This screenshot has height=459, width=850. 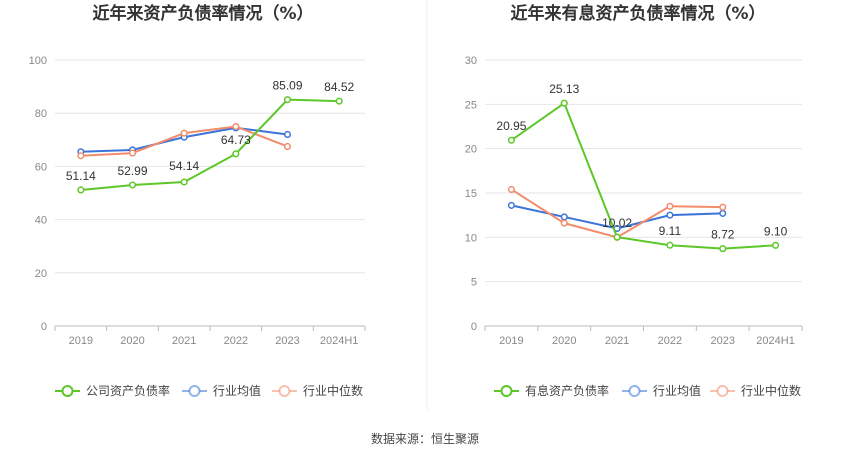 What do you see at coordinates (564, 89) in the screenshot?
I see `data-label: 25.13` at bounding box center [564, 89].